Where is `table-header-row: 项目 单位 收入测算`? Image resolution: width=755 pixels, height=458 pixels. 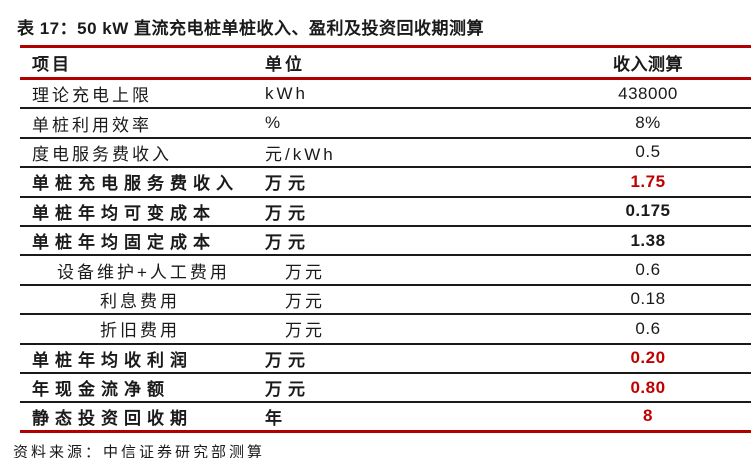 table-header-row: 项目 单位 收入测算 is located at coordinates (385, 64).